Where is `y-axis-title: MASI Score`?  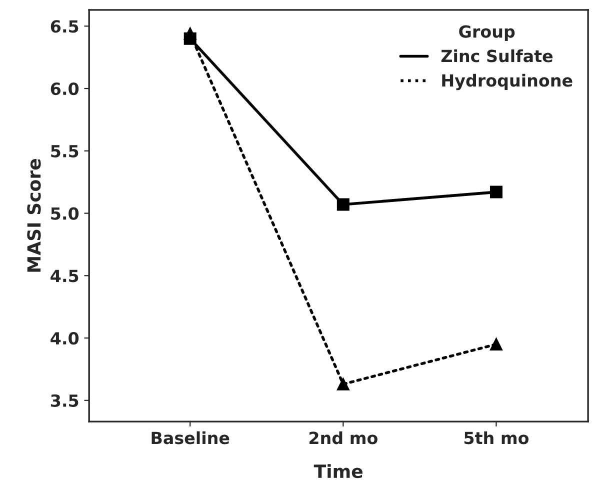
y-axis-title: MASI Score is located at coordinates (34, 215).